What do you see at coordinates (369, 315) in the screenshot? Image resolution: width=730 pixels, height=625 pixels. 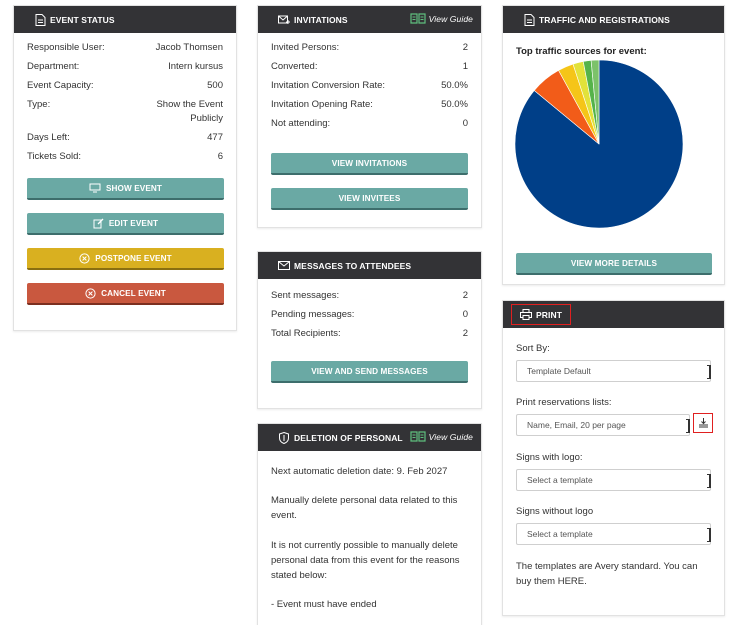 I see `message-row: Pending messages: 0` at bounding box center [369, 315].